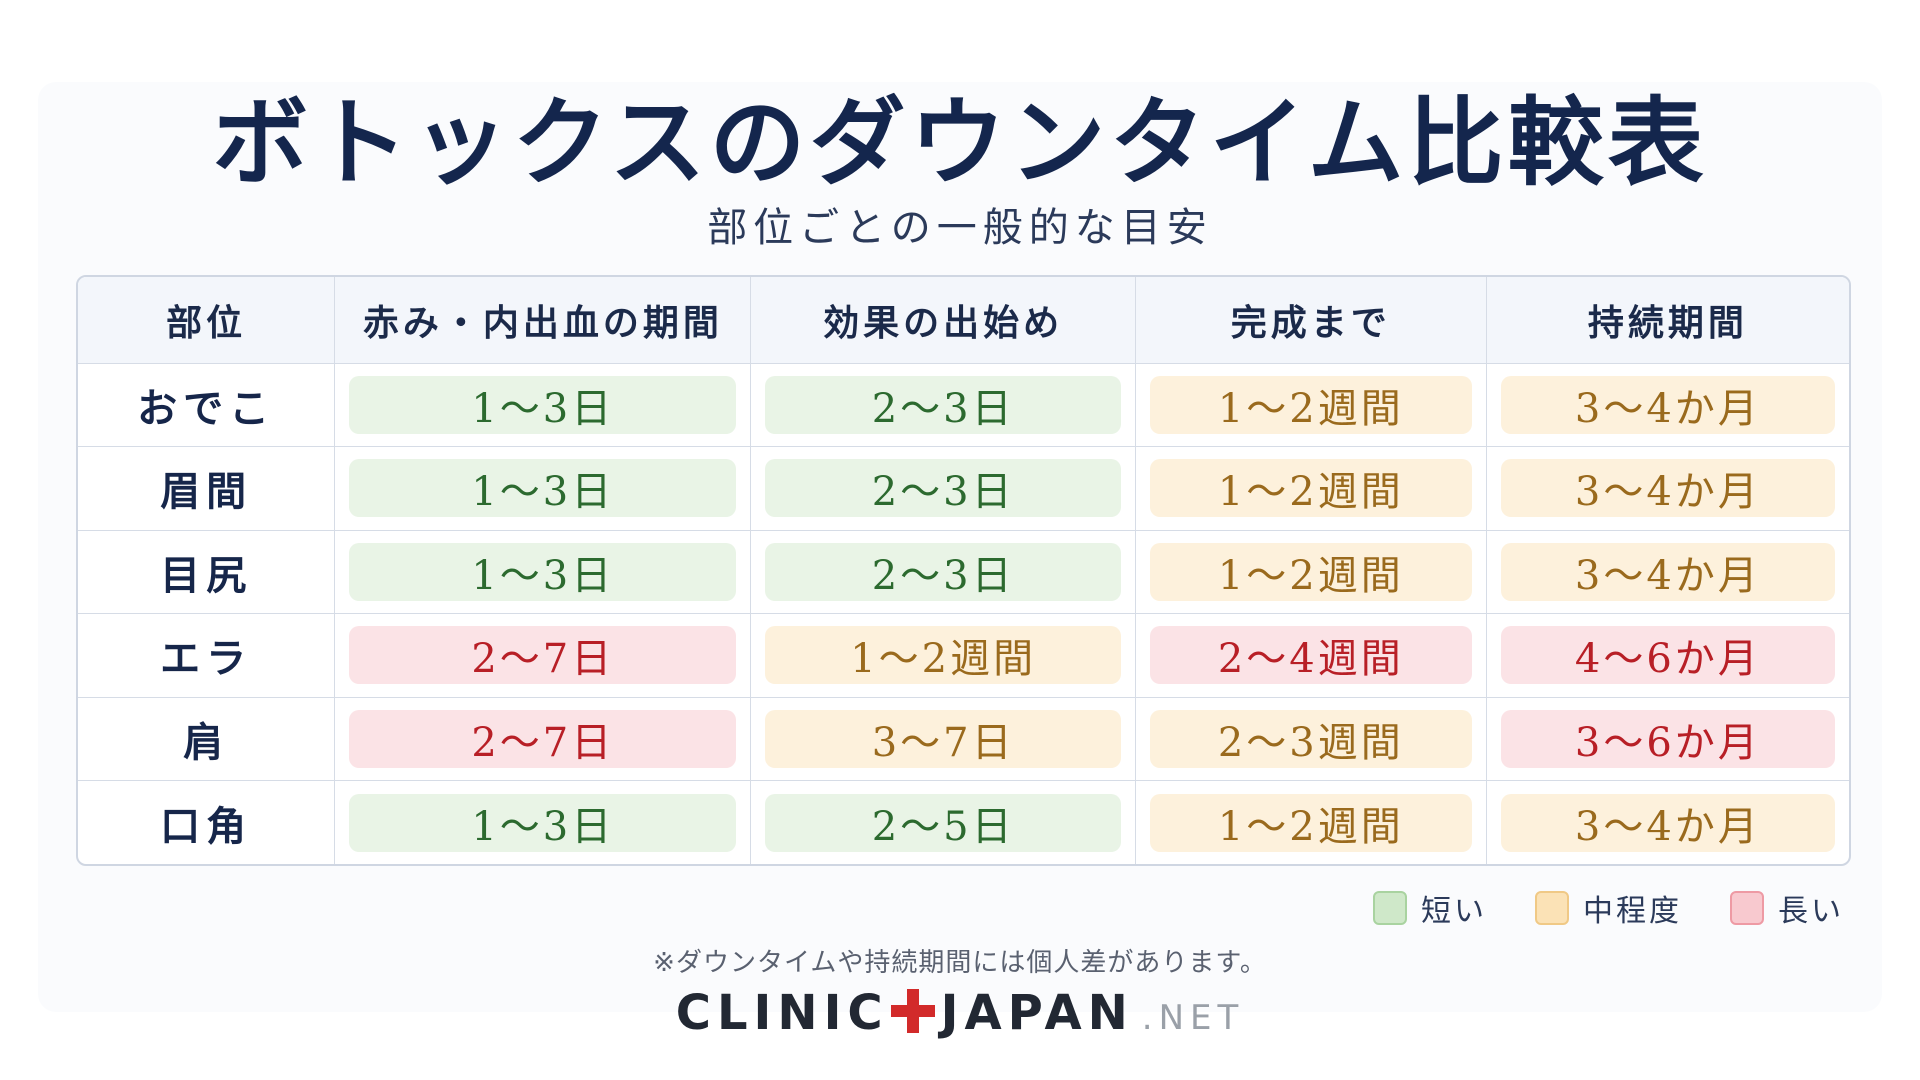 This screenshot has height=1080, width=1920. What do you see at coordinates (207, 405) in the screenshot?
I see `row-part-label: おでこ` at bounding box center [207, 405].